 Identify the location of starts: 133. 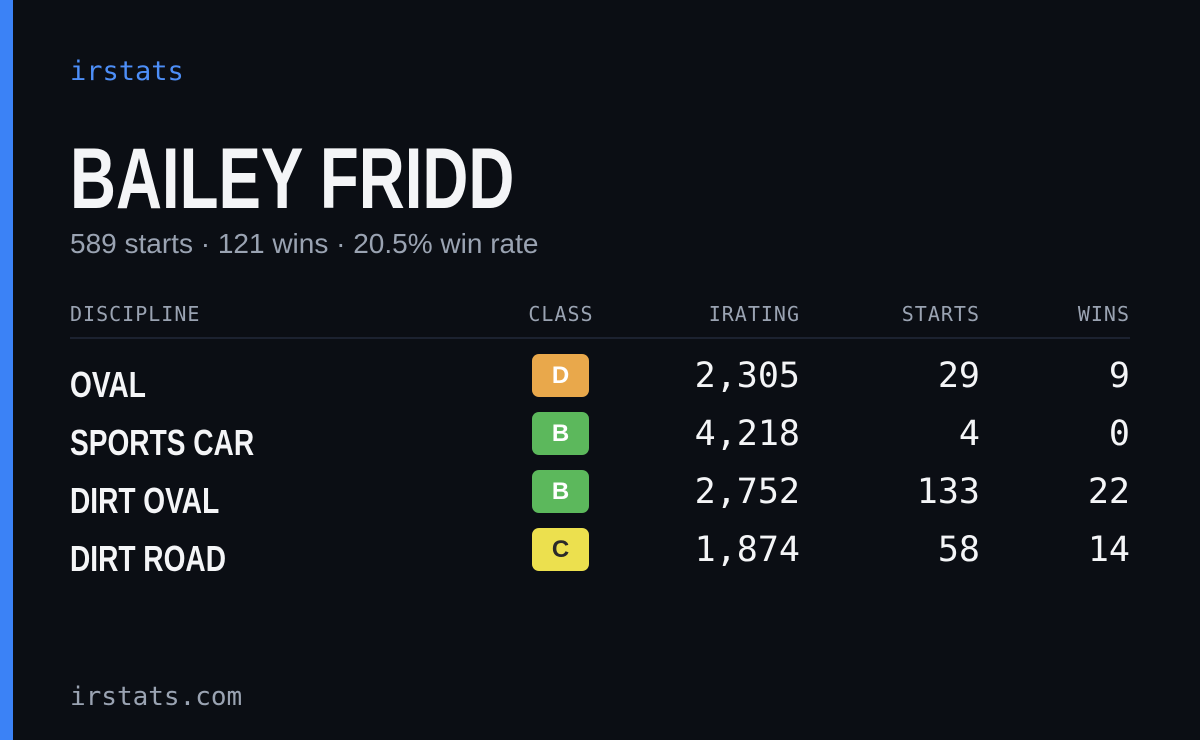
(948, 492).